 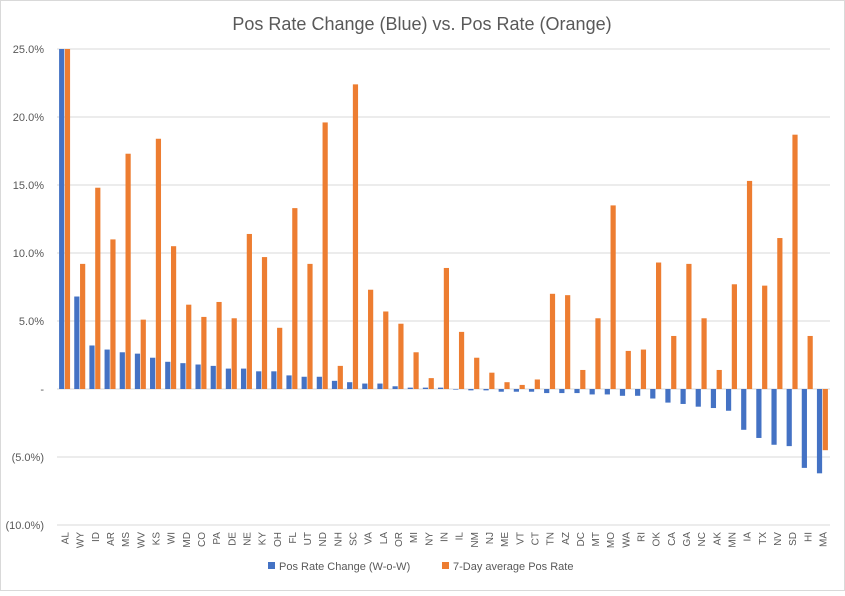 What do you see at coordinates (607, 392) in the screenshot?
I see `bar-pos-rate-change-mo` at bounding box center [607, 392].